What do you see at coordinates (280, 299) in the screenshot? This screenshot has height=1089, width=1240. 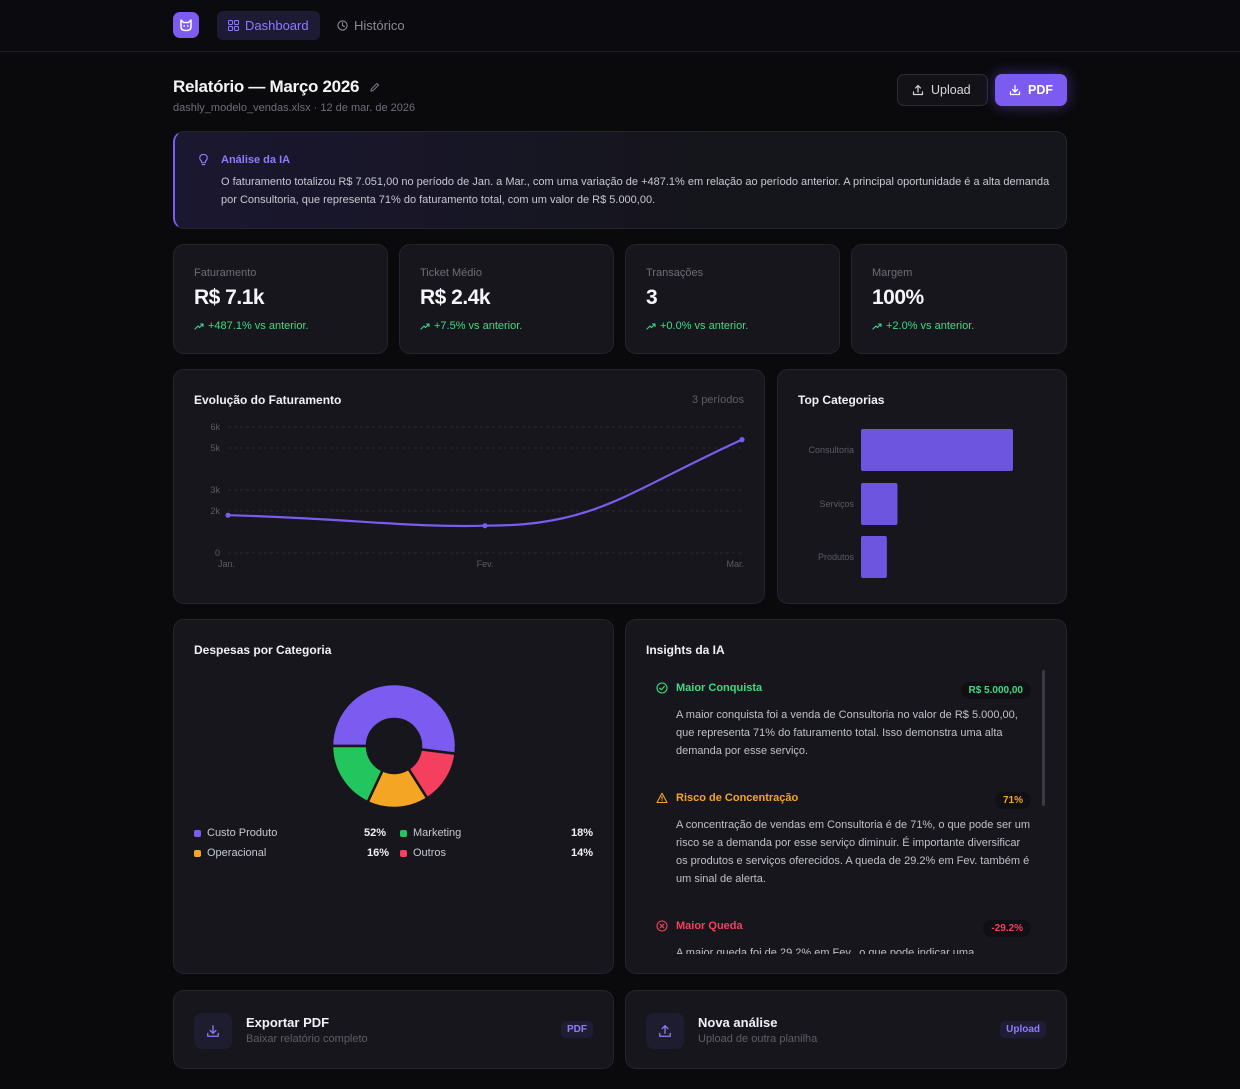 I see `kpi-card-faturamento: Faturamento R$ 7.1k +487.1% vs anterior.` at bounding box center [280, 299].